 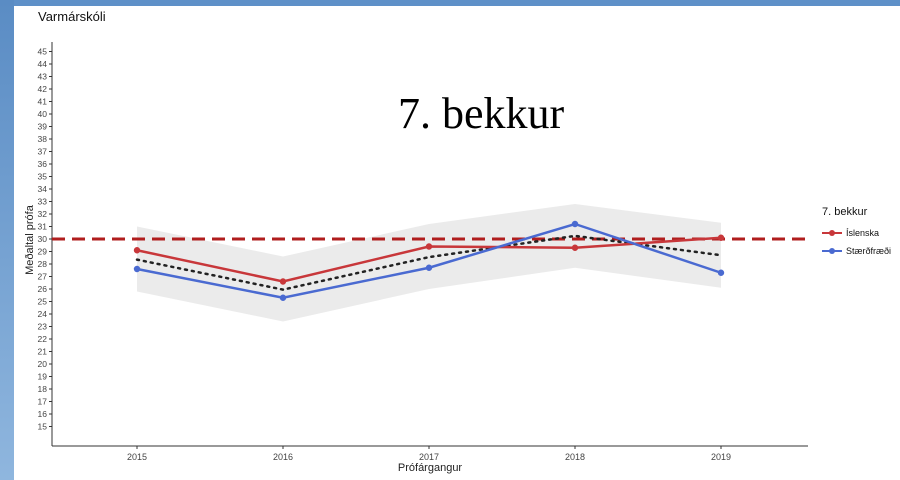 I want to click on y-tick-label: 21, so click(x=43, y=352).